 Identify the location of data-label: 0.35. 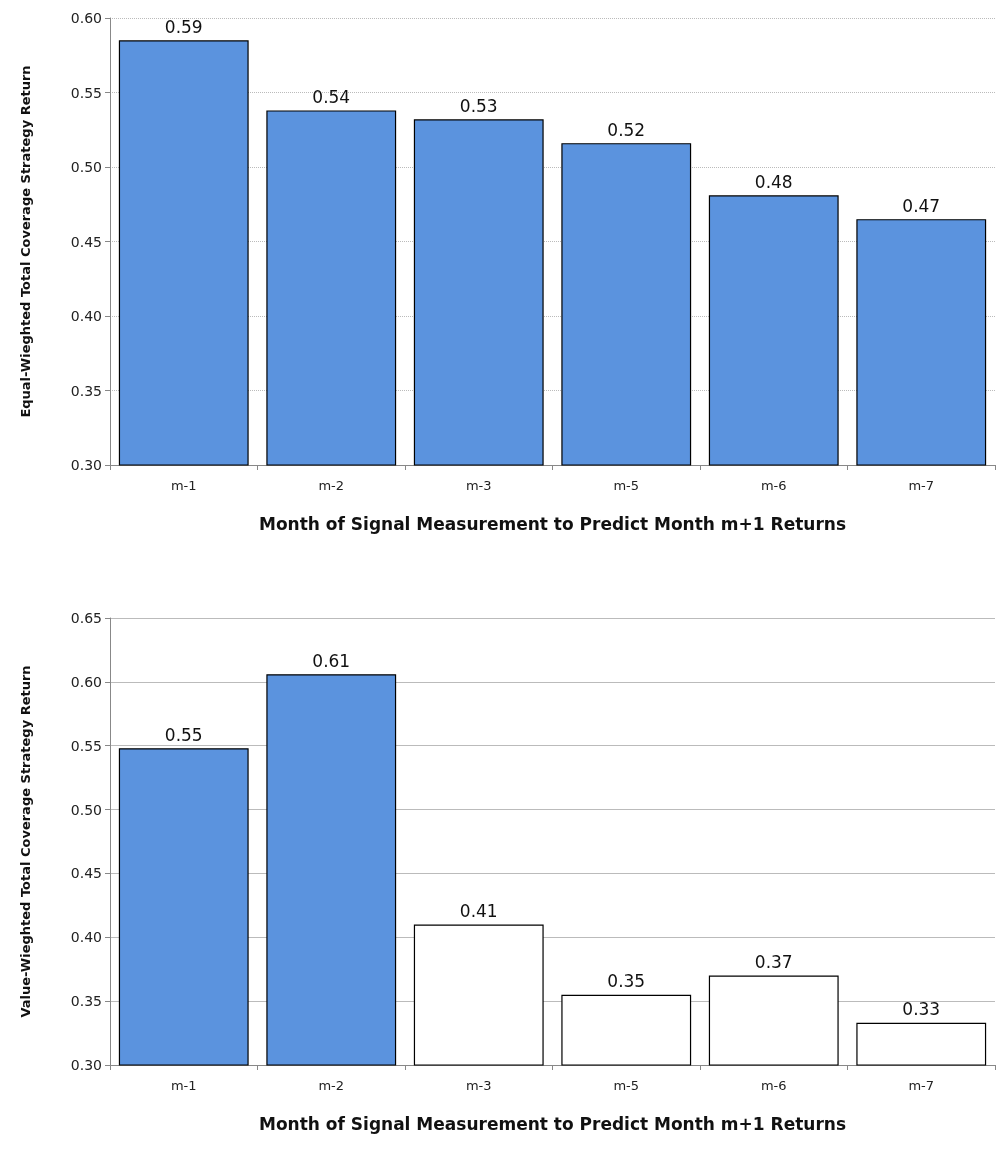
(626, 981).